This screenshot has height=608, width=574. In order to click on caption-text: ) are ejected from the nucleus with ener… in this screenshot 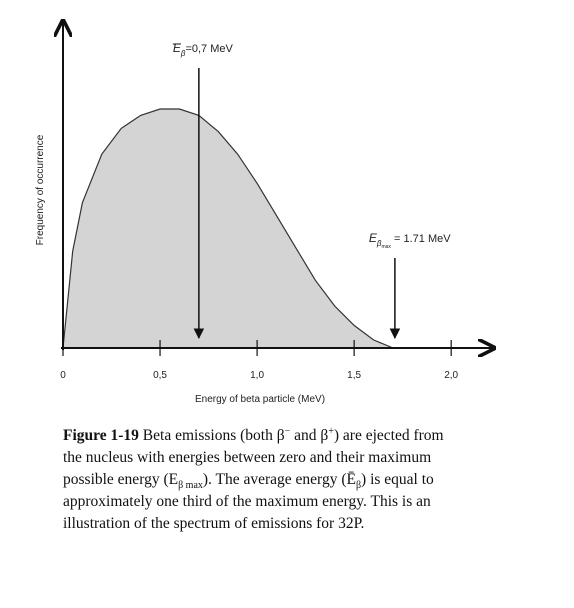, I will do `click(253, 457)`.